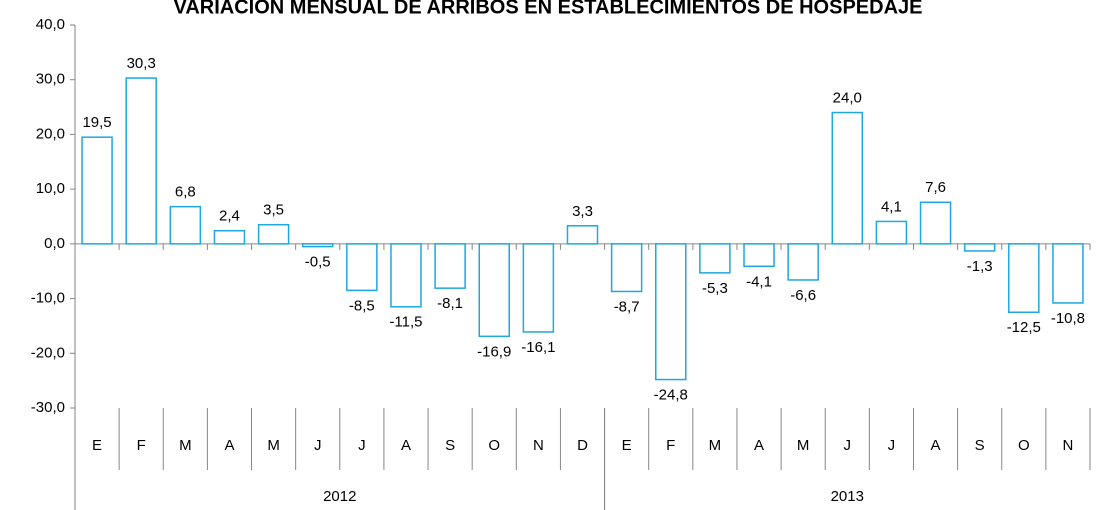 The height and width of the screenshot is (510, 1097). I want to click on data-label: -6,6, so click(803, 295).